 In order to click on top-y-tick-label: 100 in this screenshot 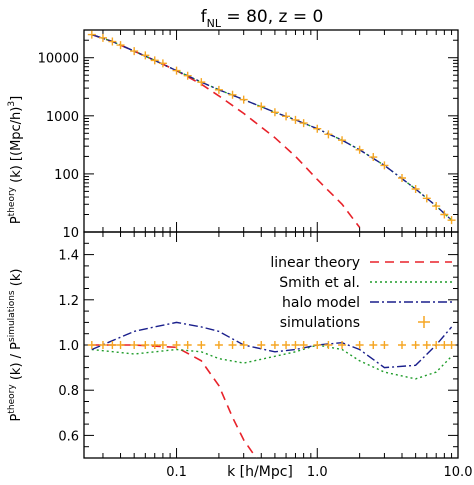, I will do `click(66, 175)`.